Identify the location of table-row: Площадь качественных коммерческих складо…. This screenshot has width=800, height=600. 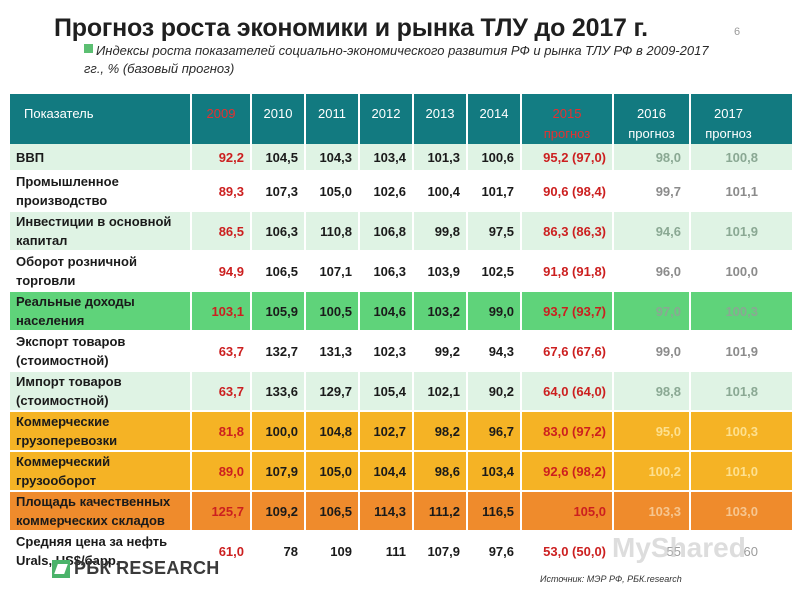
(401, 512).